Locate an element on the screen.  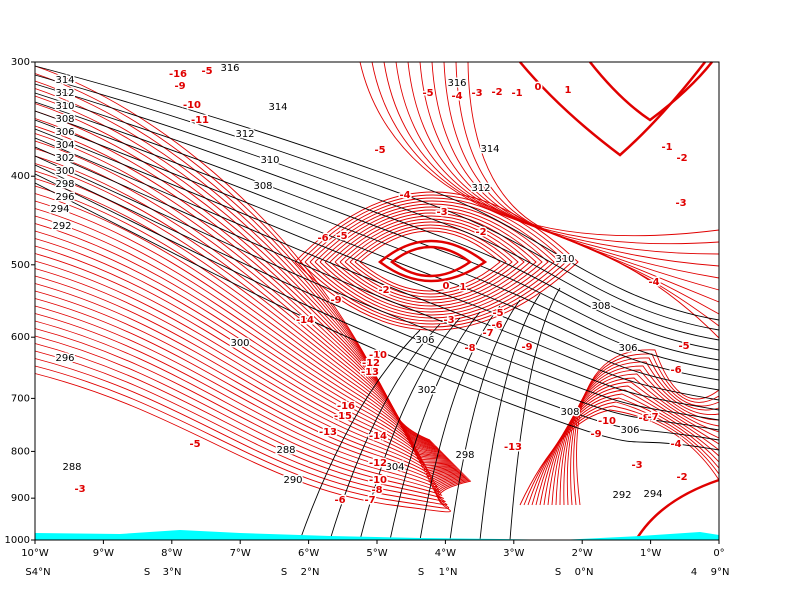
theta-label: 312 is located at coordinates (244, 134).